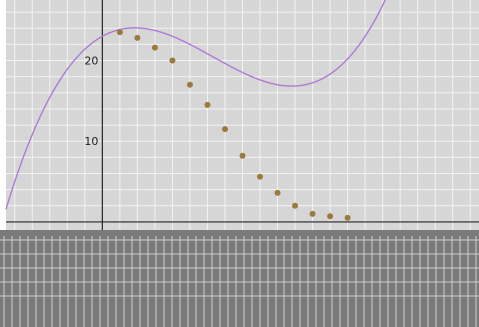  Describe the element at coordinates (91, 102) in the screenshot. I see `y-ticks: 10 20` at that location.